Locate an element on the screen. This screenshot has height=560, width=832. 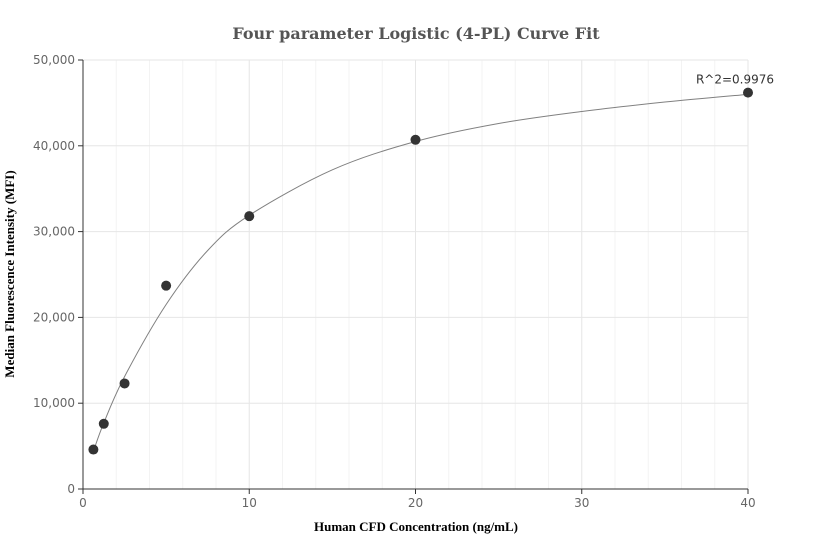
x-tick-labels: 0 10 20 30 40 is located at coordinates (417, 503).